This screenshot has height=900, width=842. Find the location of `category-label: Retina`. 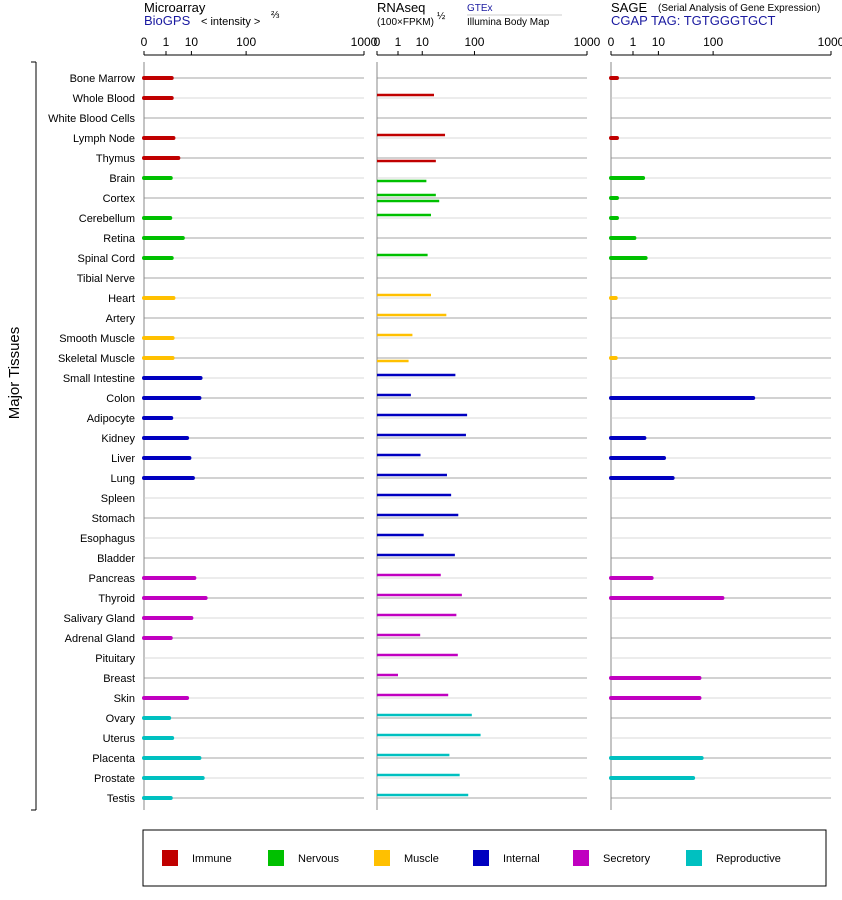

category-label: Retina is located at coordinates (119, 239).